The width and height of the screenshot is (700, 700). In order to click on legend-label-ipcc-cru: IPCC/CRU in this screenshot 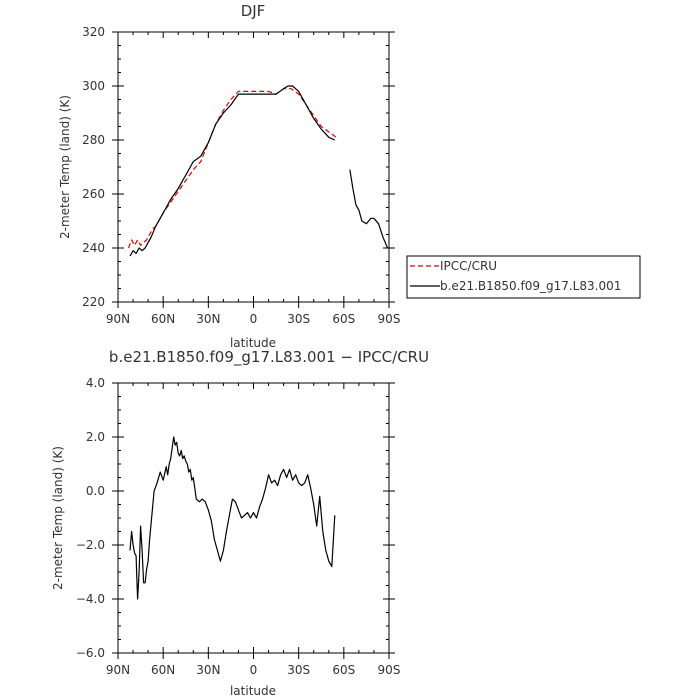, I will do `click(468, 266)`.